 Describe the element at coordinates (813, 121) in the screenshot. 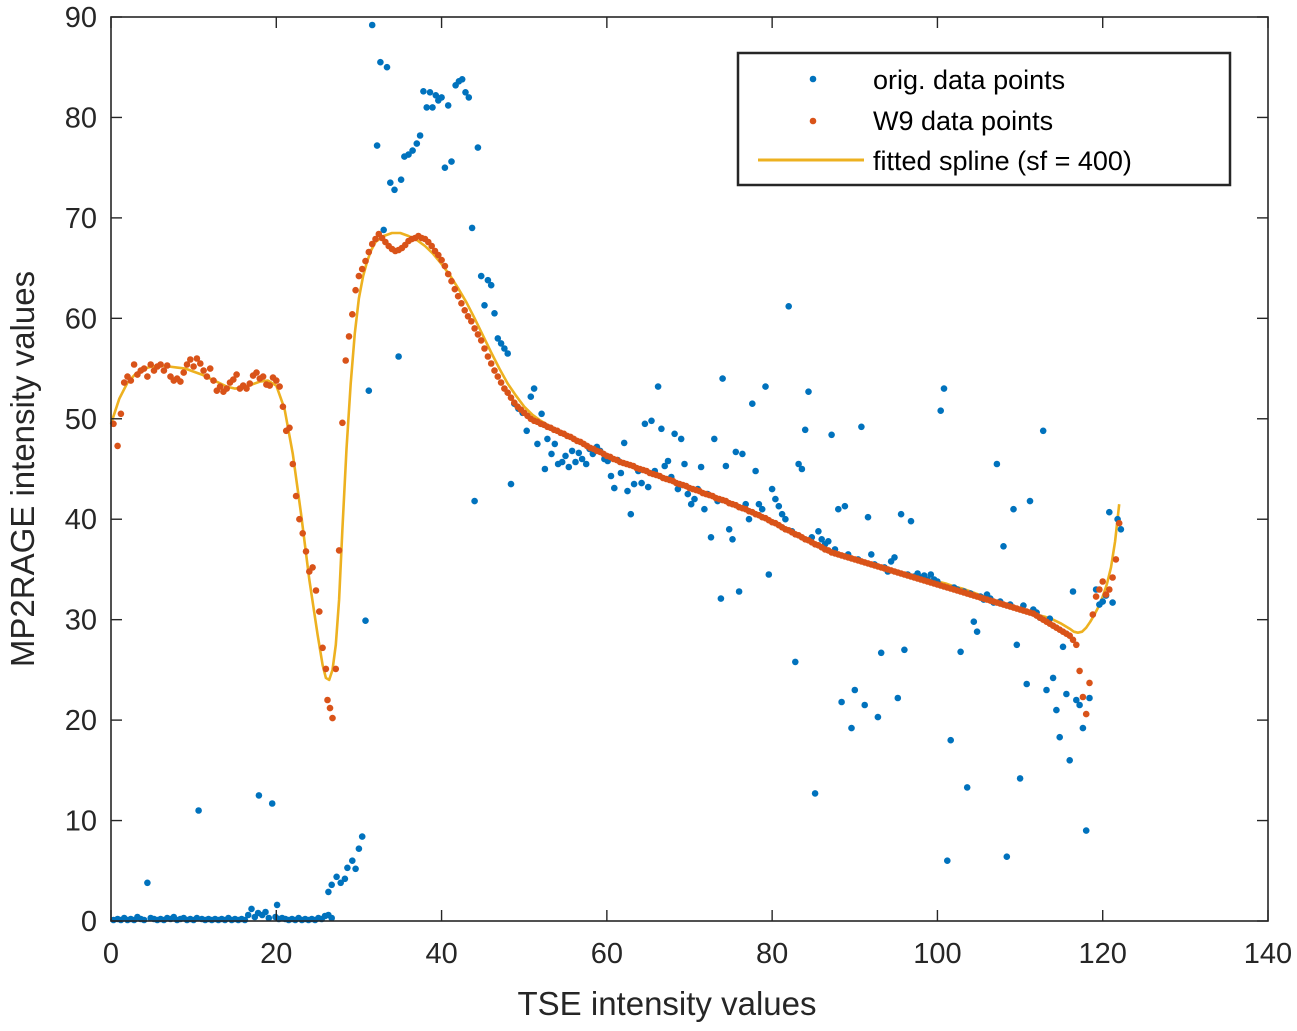

I see `legend-marker-w9` at that location.